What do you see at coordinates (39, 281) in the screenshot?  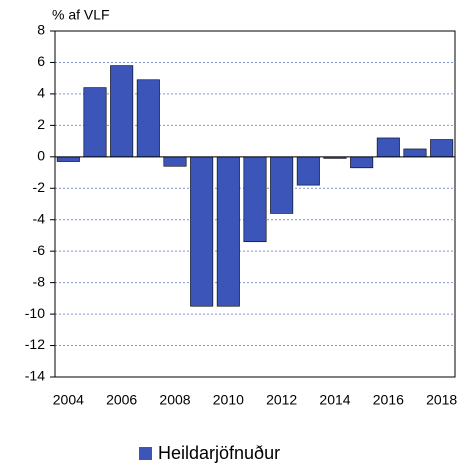 I see `y-tick-label: -8` at bounding box center [39, 281].